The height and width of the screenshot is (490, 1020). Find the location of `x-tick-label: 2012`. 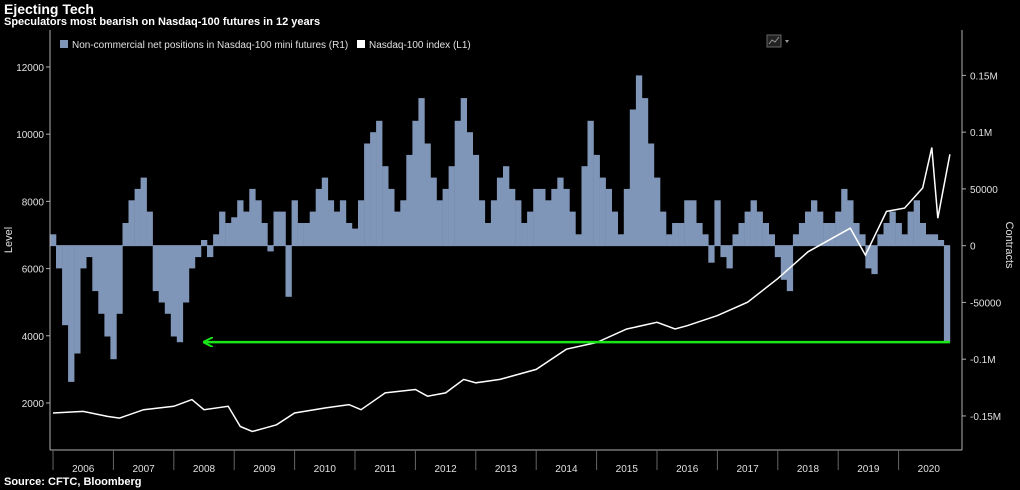

x-tick-label: 2012 is located at coordinates (445, 469).